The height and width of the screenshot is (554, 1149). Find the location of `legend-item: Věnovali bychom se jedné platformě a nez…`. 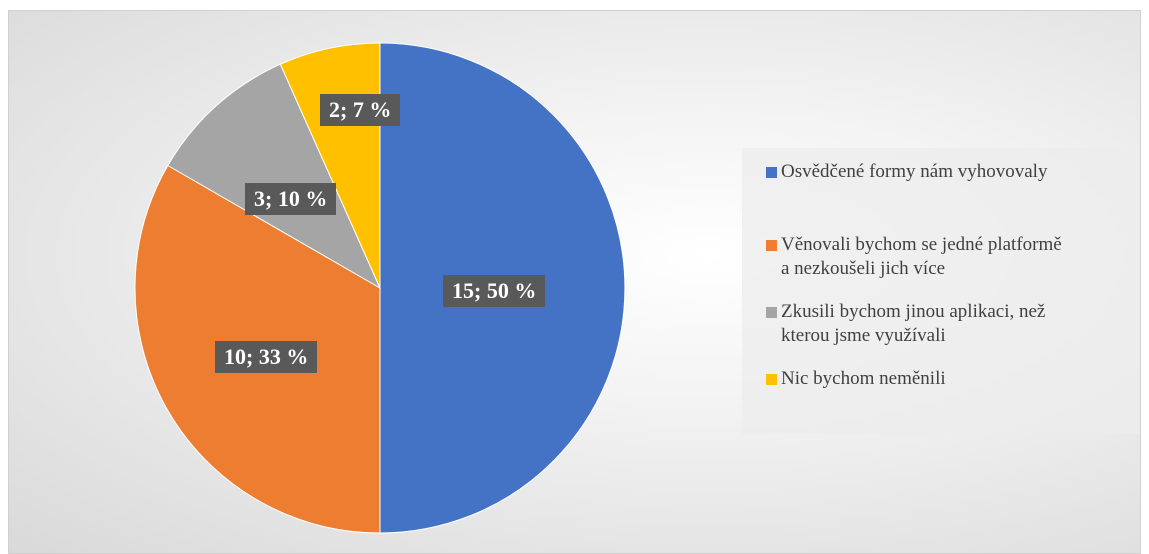

legend-item: Věnovali bychom se jedné platformě a nez… is located at coordinates (914, 257).